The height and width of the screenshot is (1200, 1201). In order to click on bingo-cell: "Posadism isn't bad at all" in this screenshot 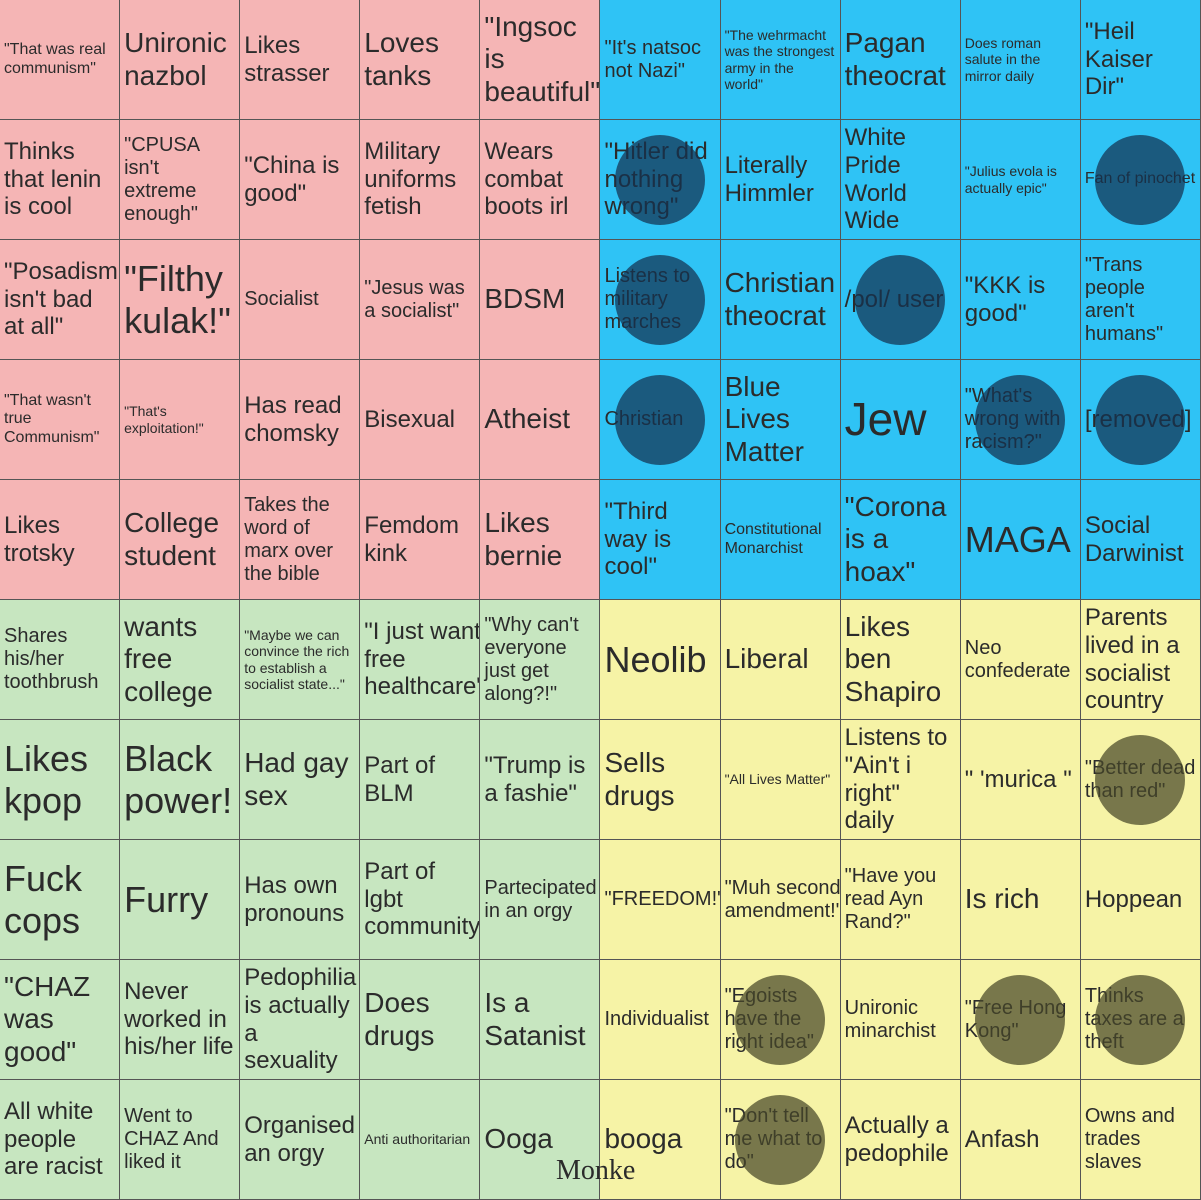, I will do `click(60, 300)`.